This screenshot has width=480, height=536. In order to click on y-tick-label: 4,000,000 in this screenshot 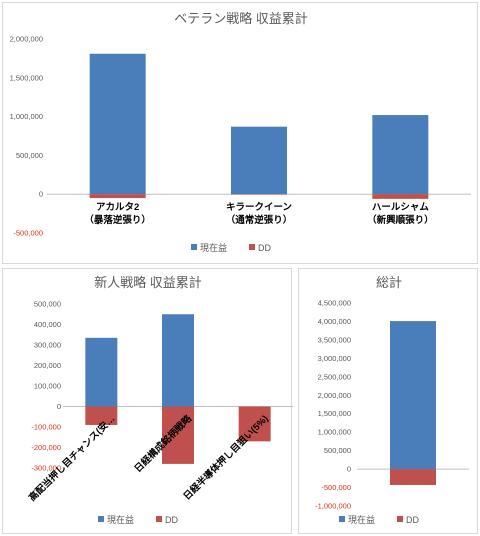, I will do `click(334, 321)`.